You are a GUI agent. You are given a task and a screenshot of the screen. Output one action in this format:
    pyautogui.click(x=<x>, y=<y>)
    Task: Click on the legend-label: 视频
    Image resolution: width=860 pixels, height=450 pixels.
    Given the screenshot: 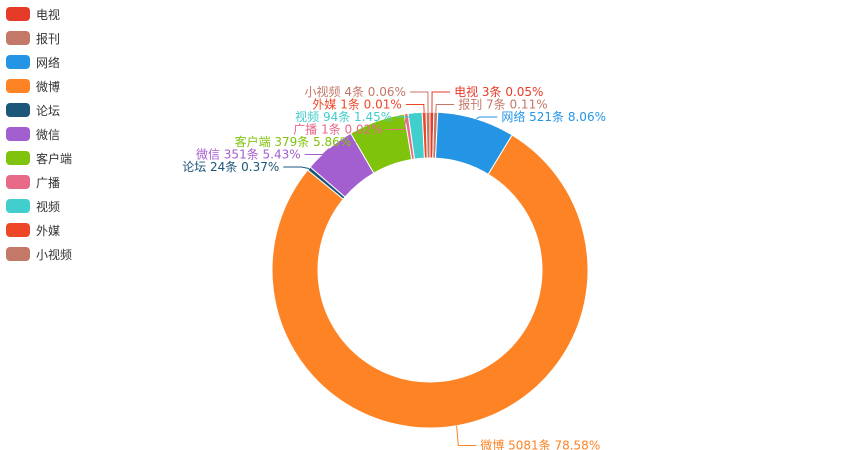 What is the action you would take?
    pyautogui.click(x=48, y=206)
    